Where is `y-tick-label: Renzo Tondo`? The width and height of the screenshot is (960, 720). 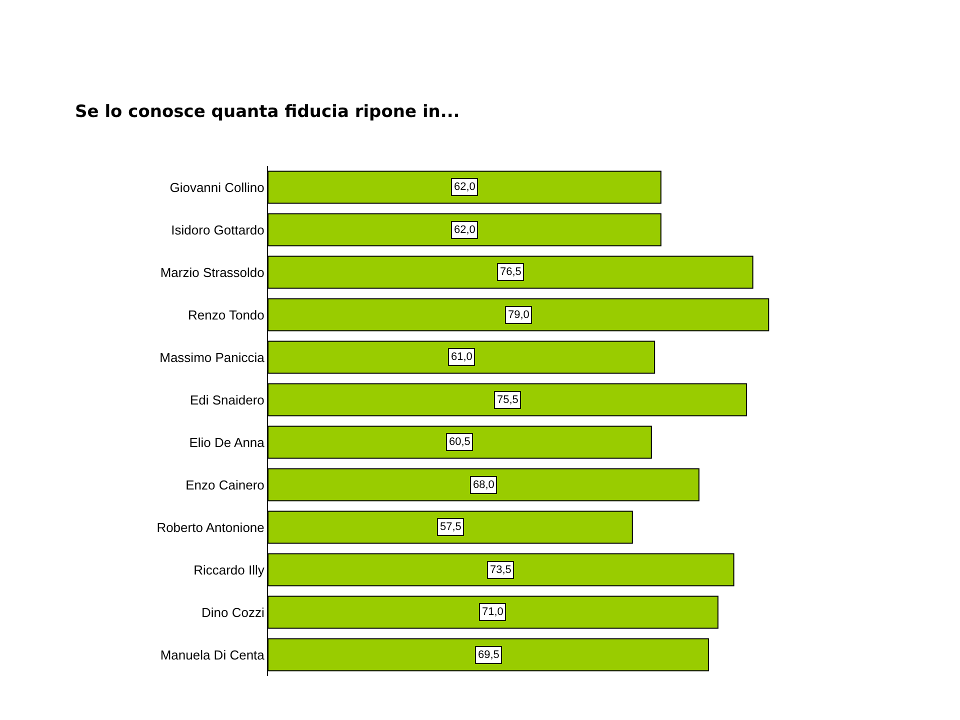 y-tick-label: Renzo Tondo is located at coordinates (226, 314).